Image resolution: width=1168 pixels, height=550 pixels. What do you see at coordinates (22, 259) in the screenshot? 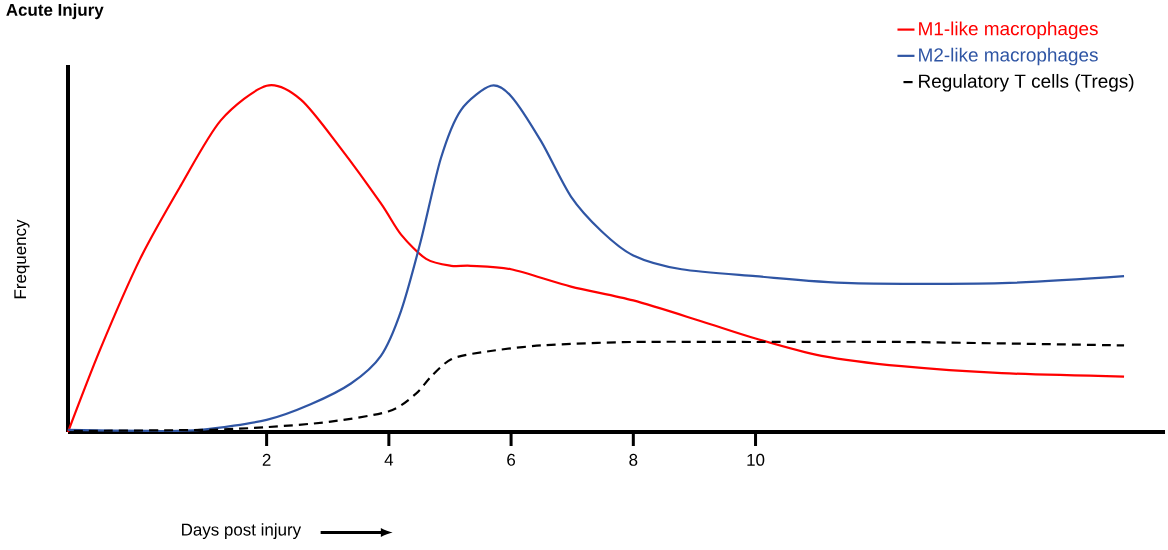
I see `y-axis-title: Frequency` at bounding box center [22, 259].